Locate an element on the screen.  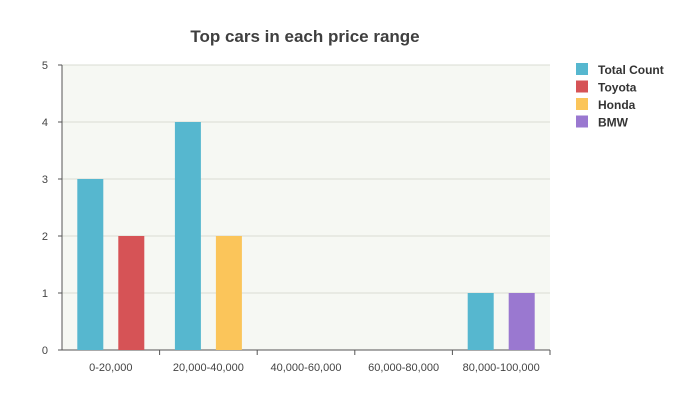
legend-swatch-honda is located at coordinates (582, 104).